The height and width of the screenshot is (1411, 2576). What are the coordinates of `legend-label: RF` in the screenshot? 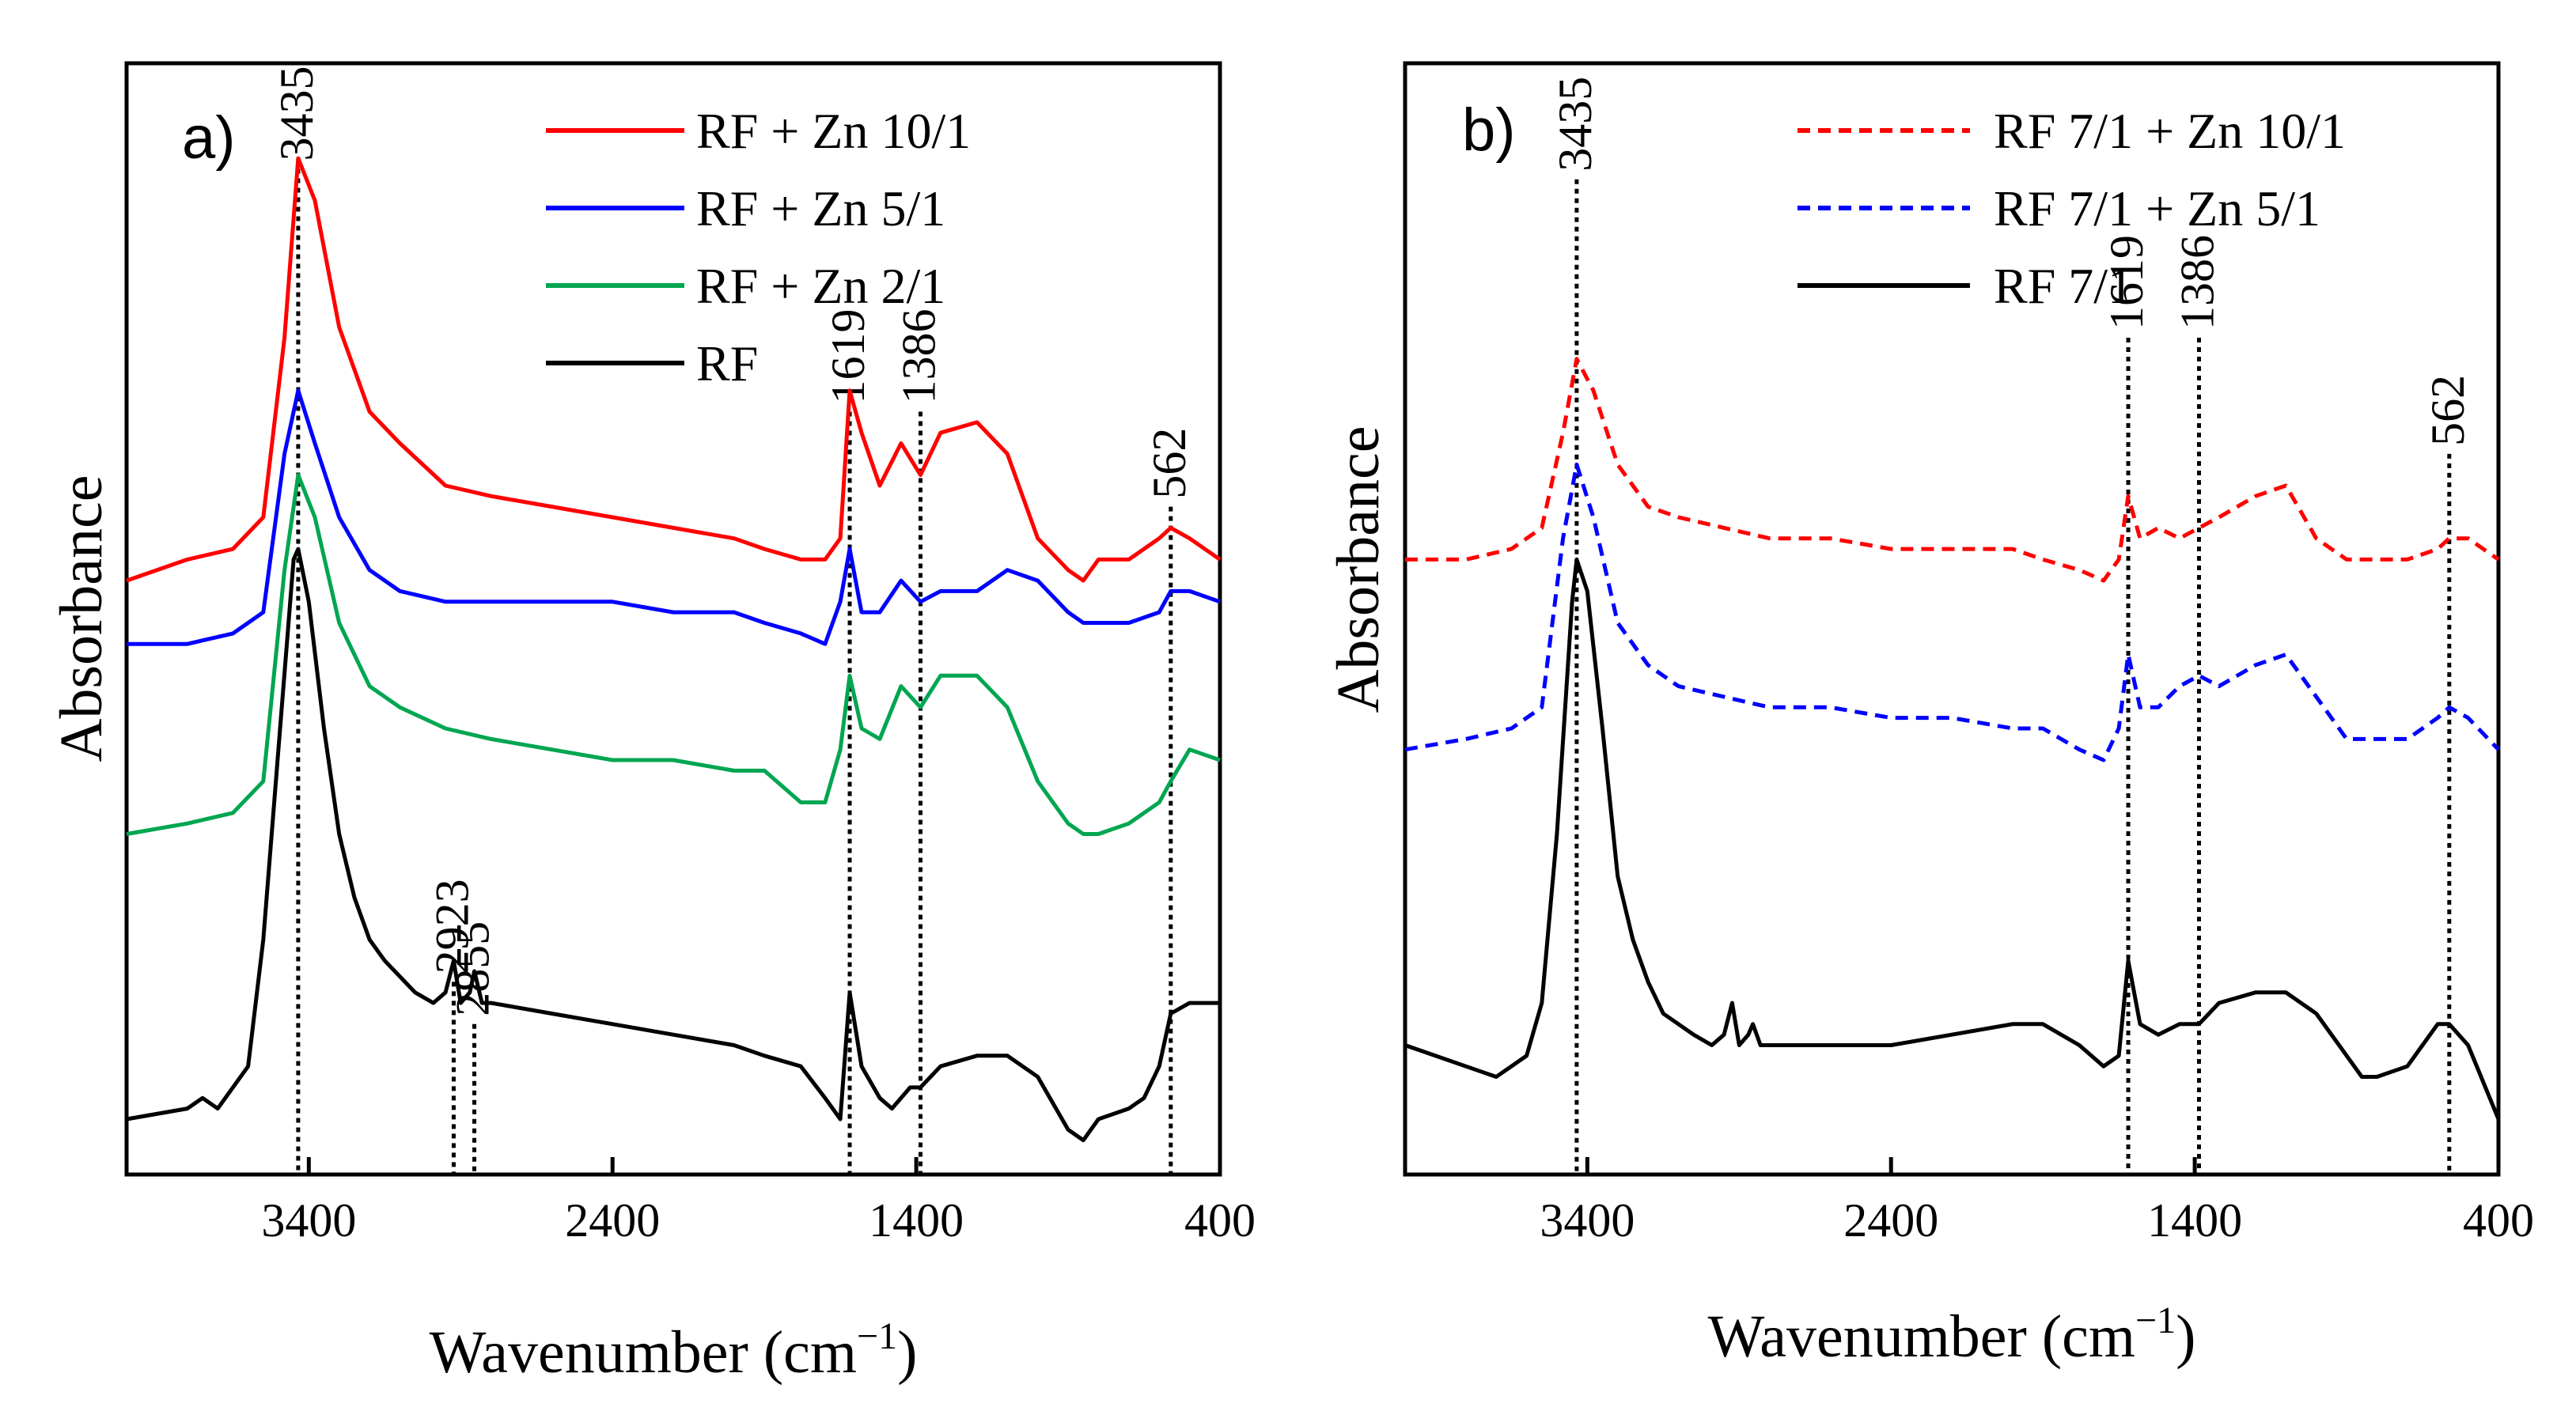 It's located at (727, 363).